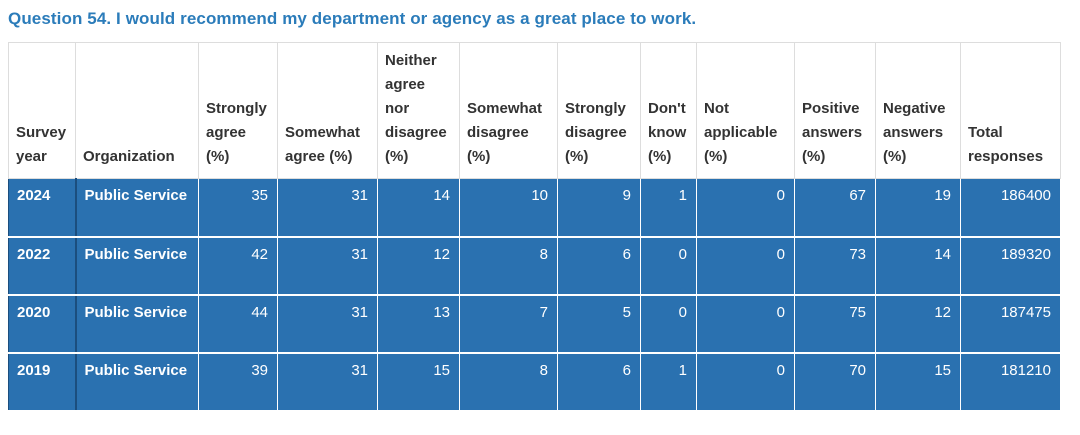  I want to click on row-header-survey-year: 2024, so click(42, 208).